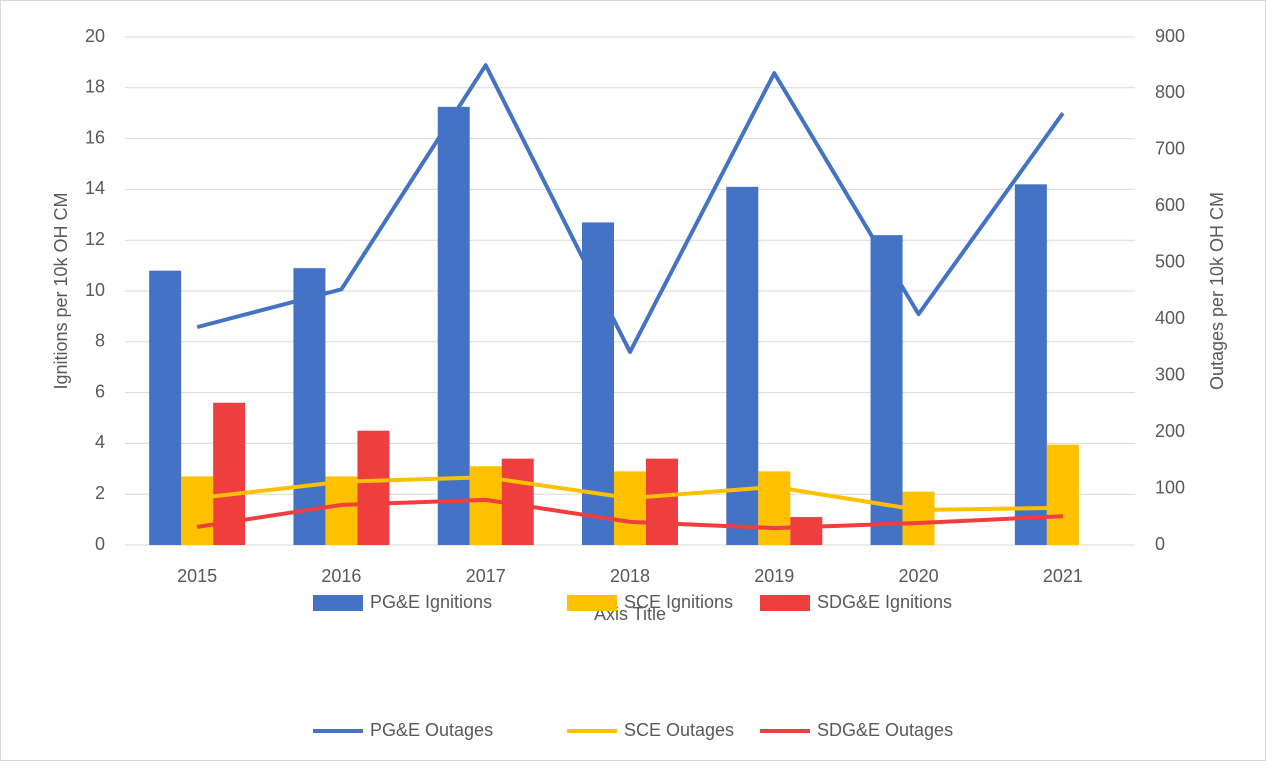  Describe the element at coordinates (95, 188) in the screenshot. I see `y-tick-label: 14` at that location.